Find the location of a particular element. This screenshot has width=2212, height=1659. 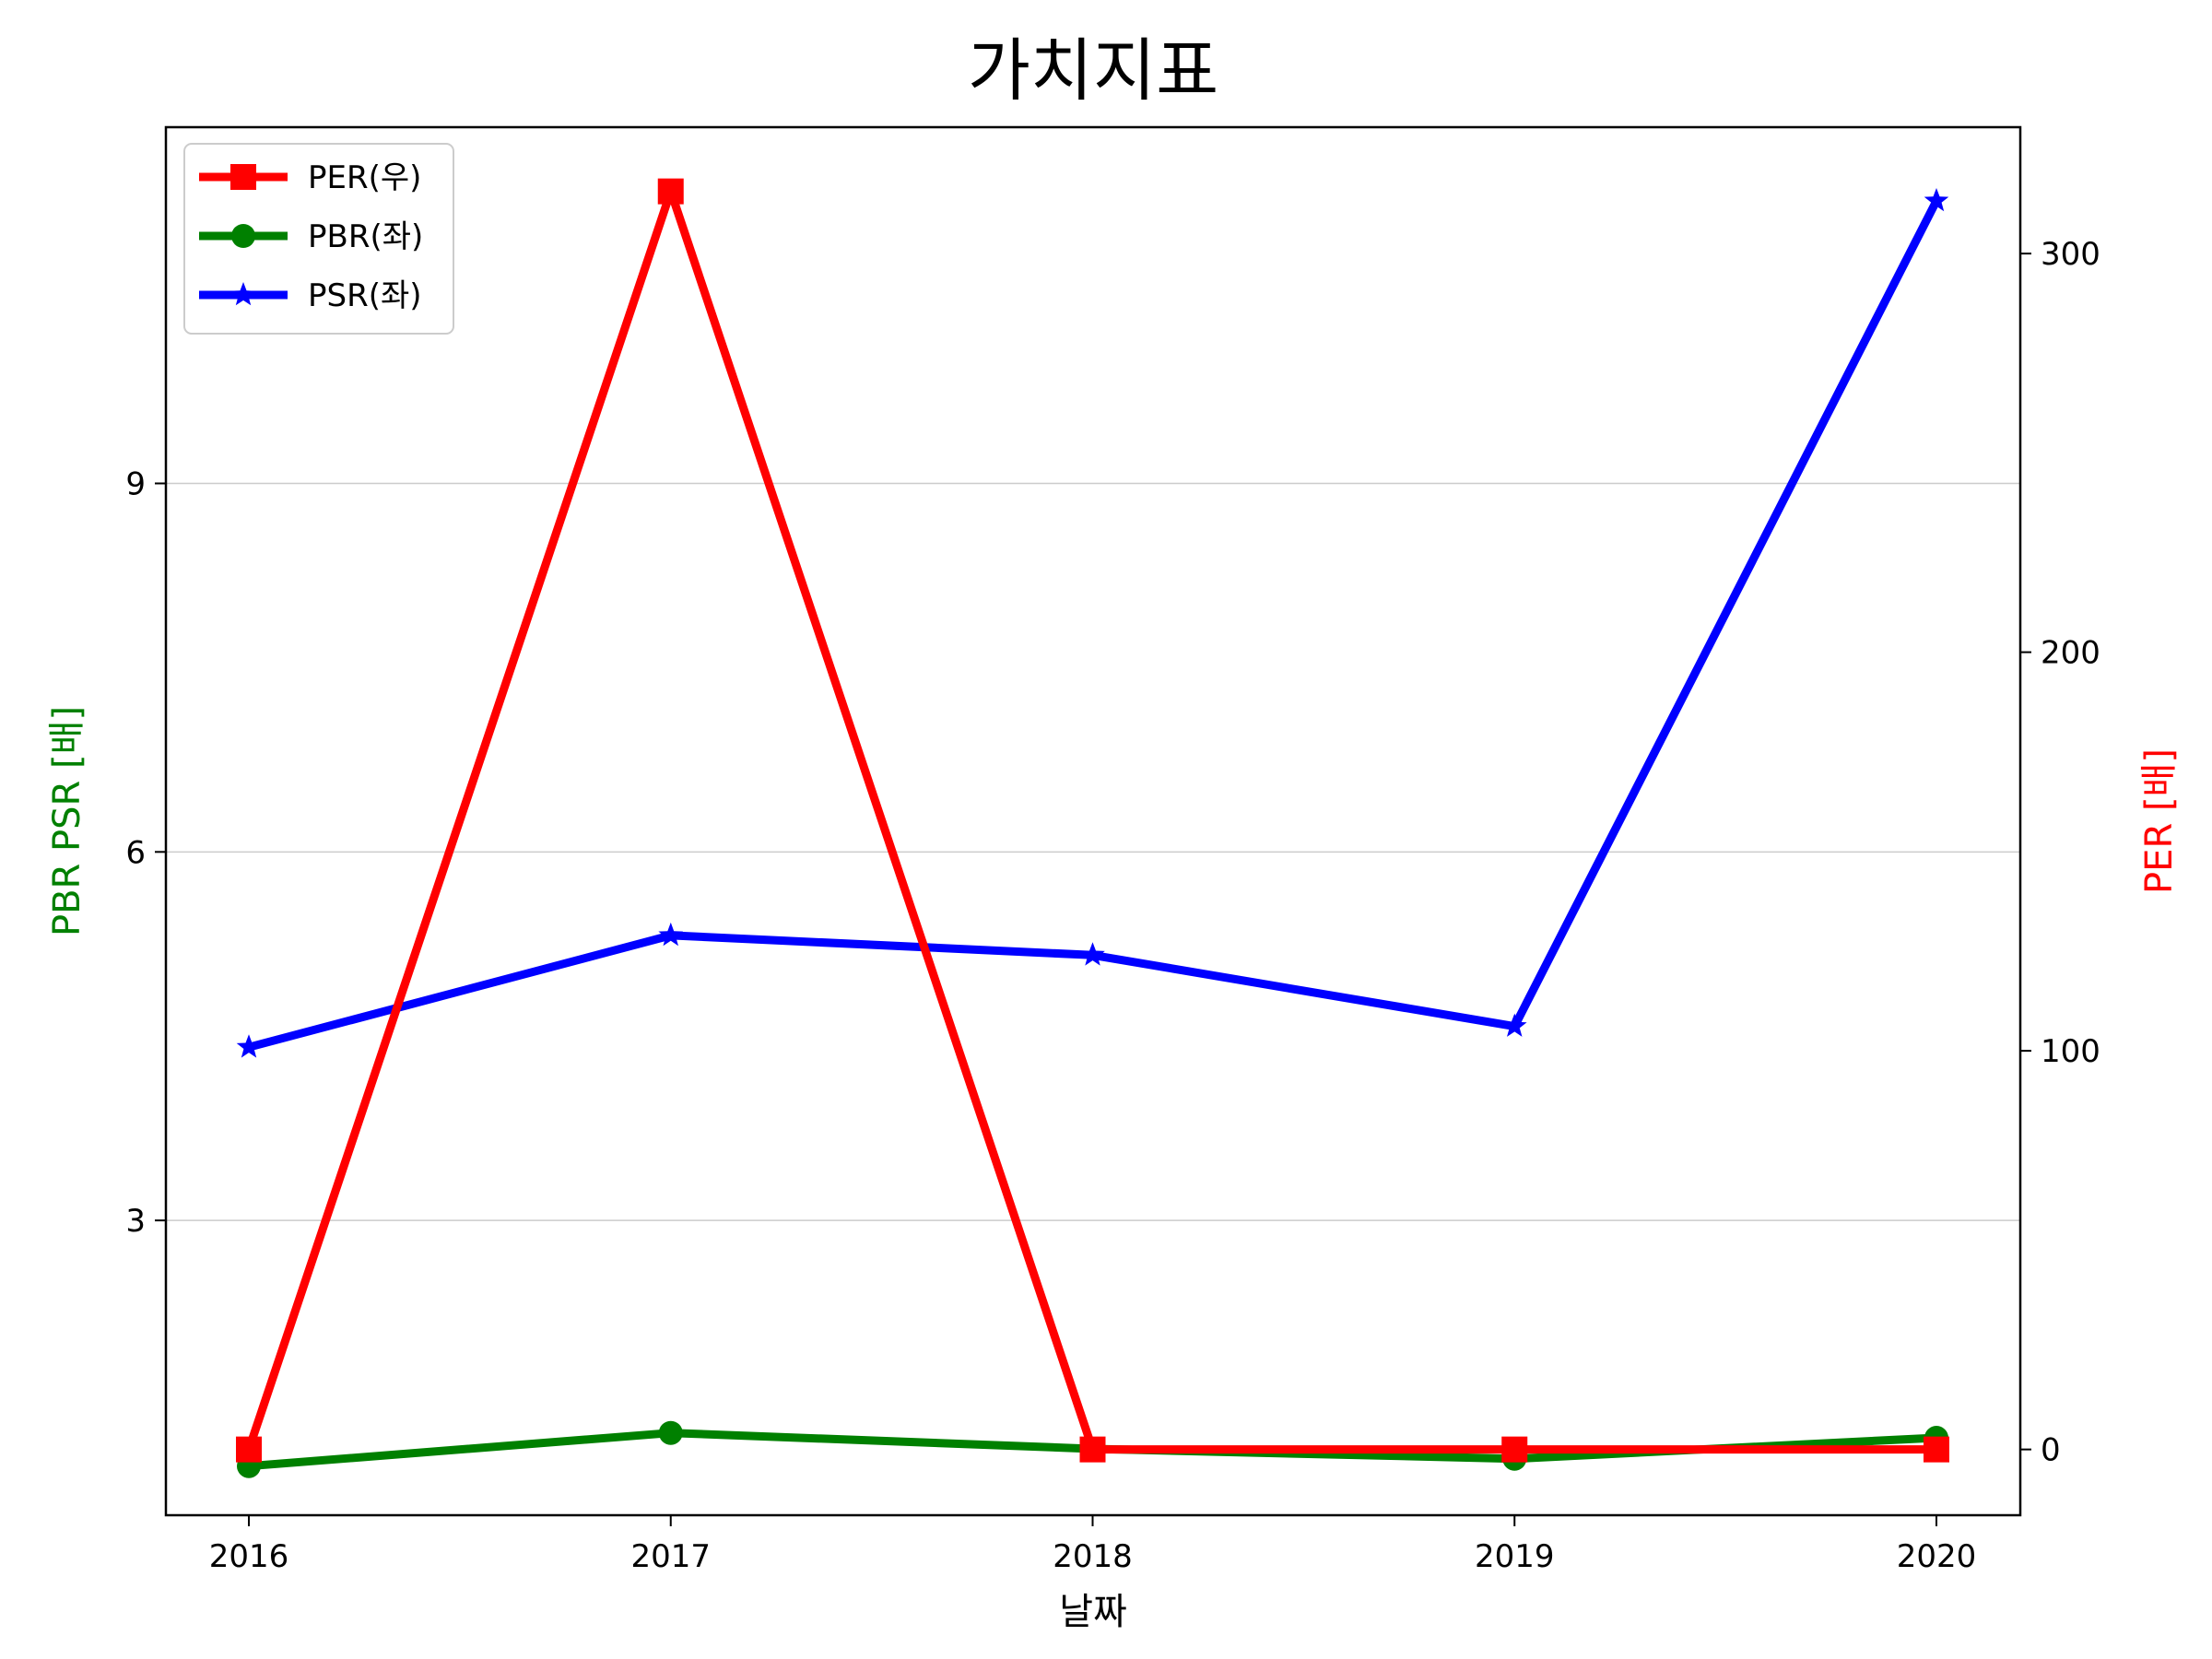

chart-title: 가치지표 is located at coordinates (1093, 71).